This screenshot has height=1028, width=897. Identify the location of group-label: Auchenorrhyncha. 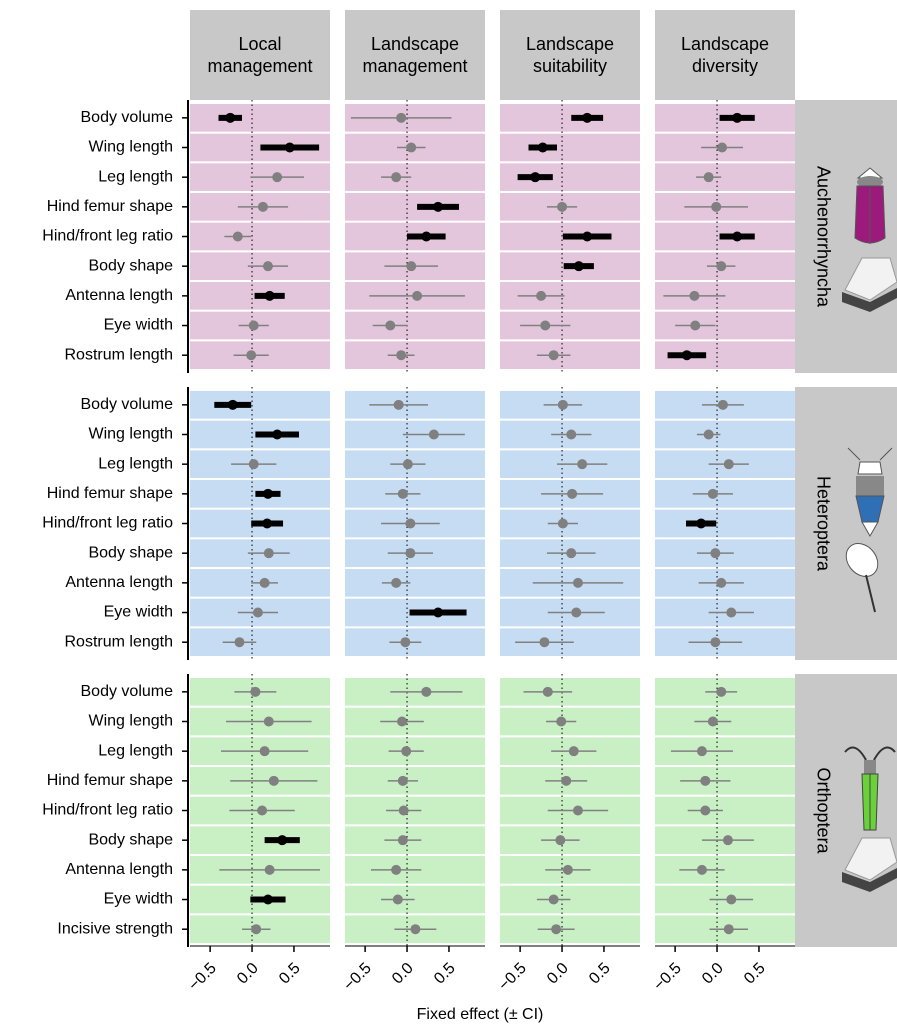
(823, 237).